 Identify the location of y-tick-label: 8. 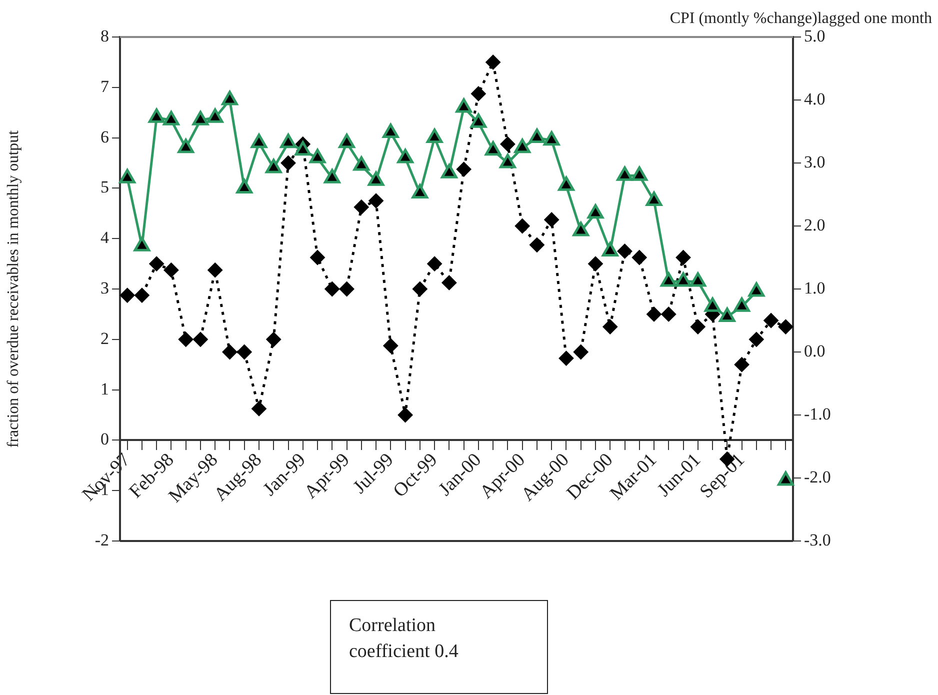
(104, 36).